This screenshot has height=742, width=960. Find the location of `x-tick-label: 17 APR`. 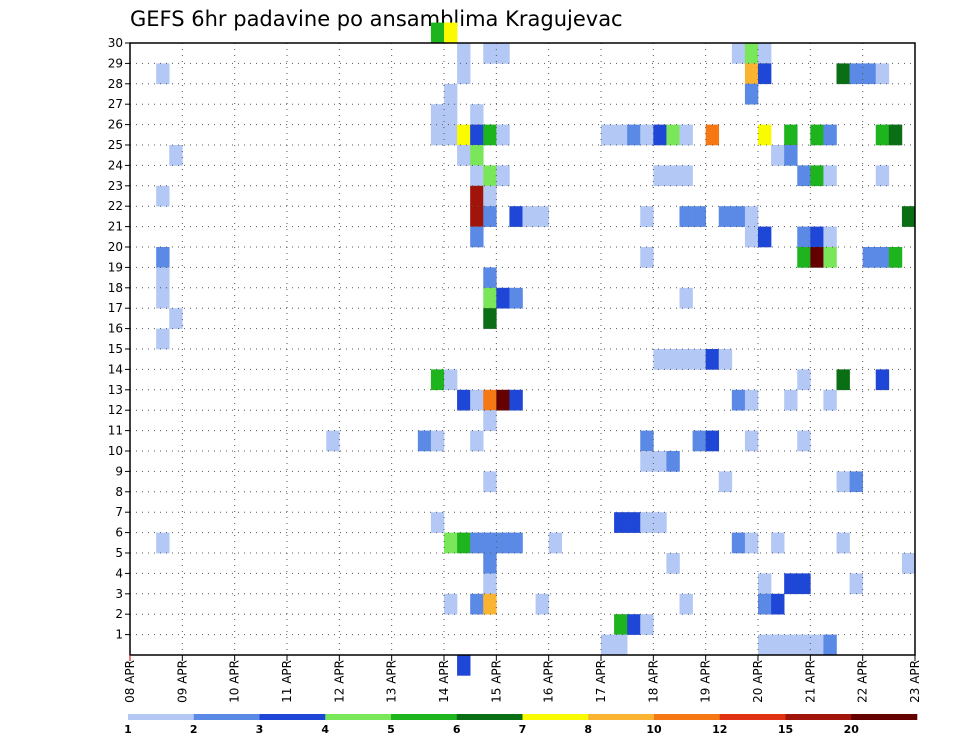

x-tick-label: 17 APR is located at coordinates (601, 681).